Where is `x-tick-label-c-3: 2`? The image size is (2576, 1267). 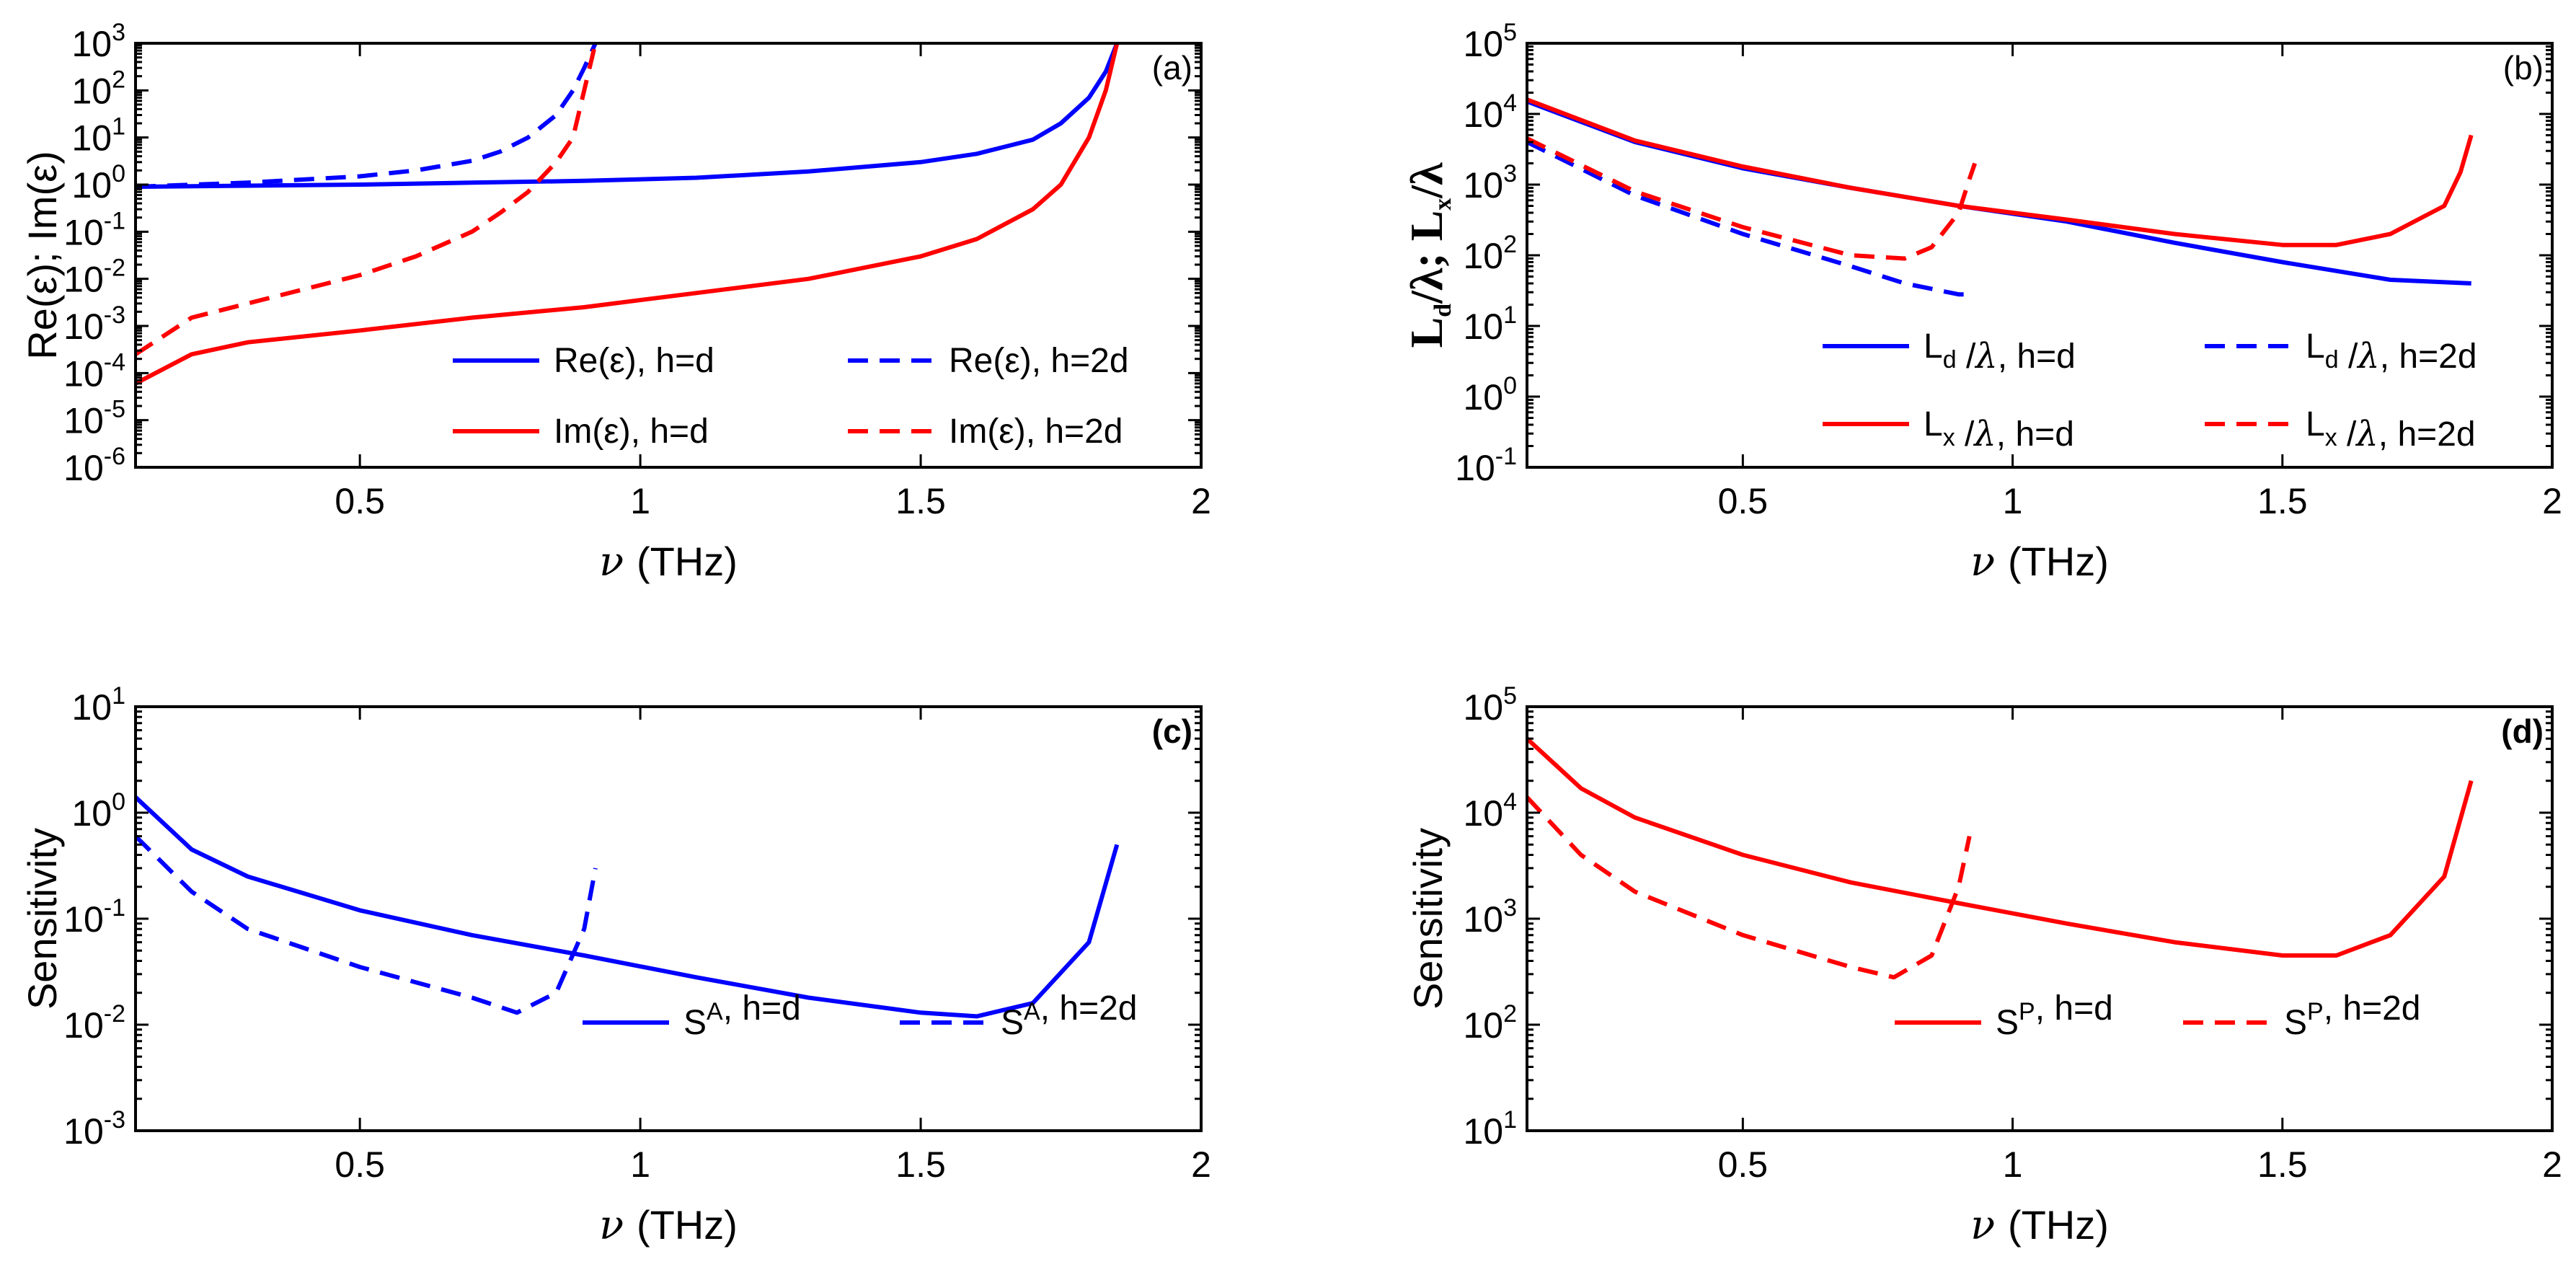 x-tick-label-c-3: 2 is located at coordinates (1201, 1164).